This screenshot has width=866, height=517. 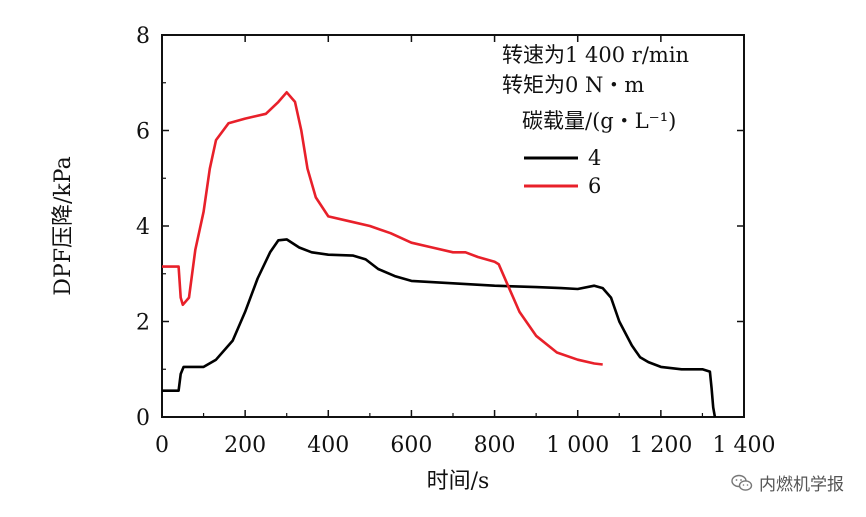 I want to click on x-tick-label: 1 000, so click(x=577, y=445).